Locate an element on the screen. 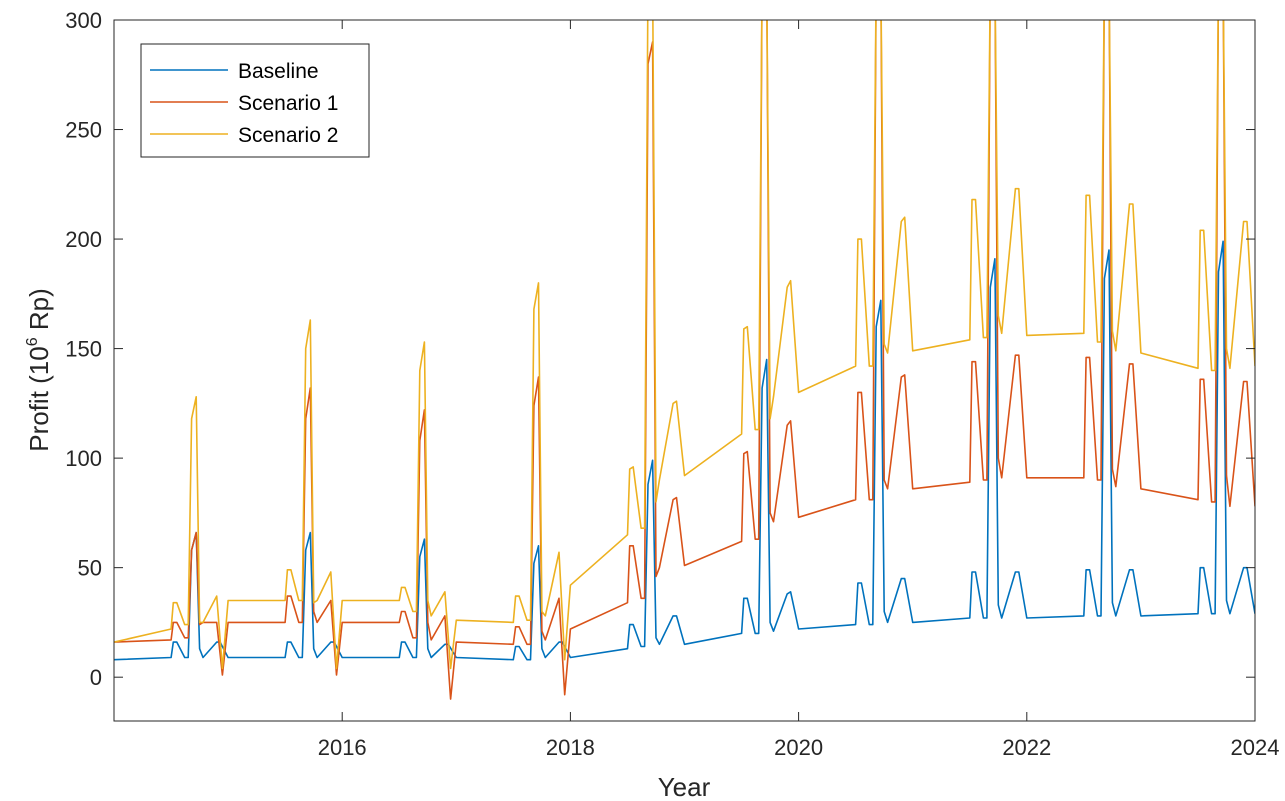  legend-box is located at coordinates (255, 100).